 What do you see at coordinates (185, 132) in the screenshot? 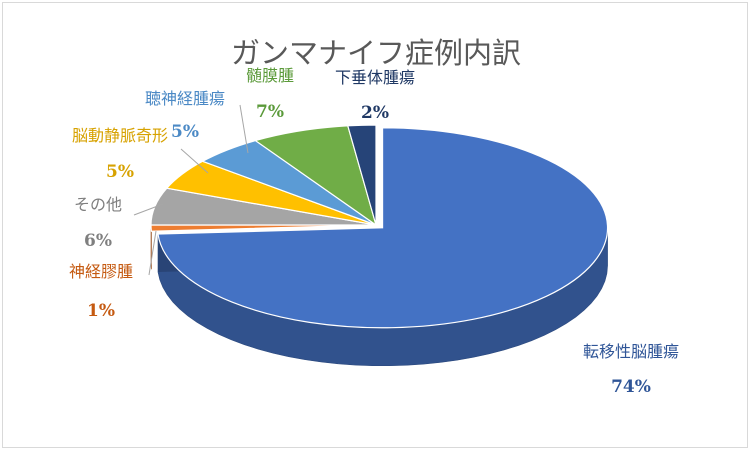
I see `slice-value-4: 5%` at bounding box center [185, 132].